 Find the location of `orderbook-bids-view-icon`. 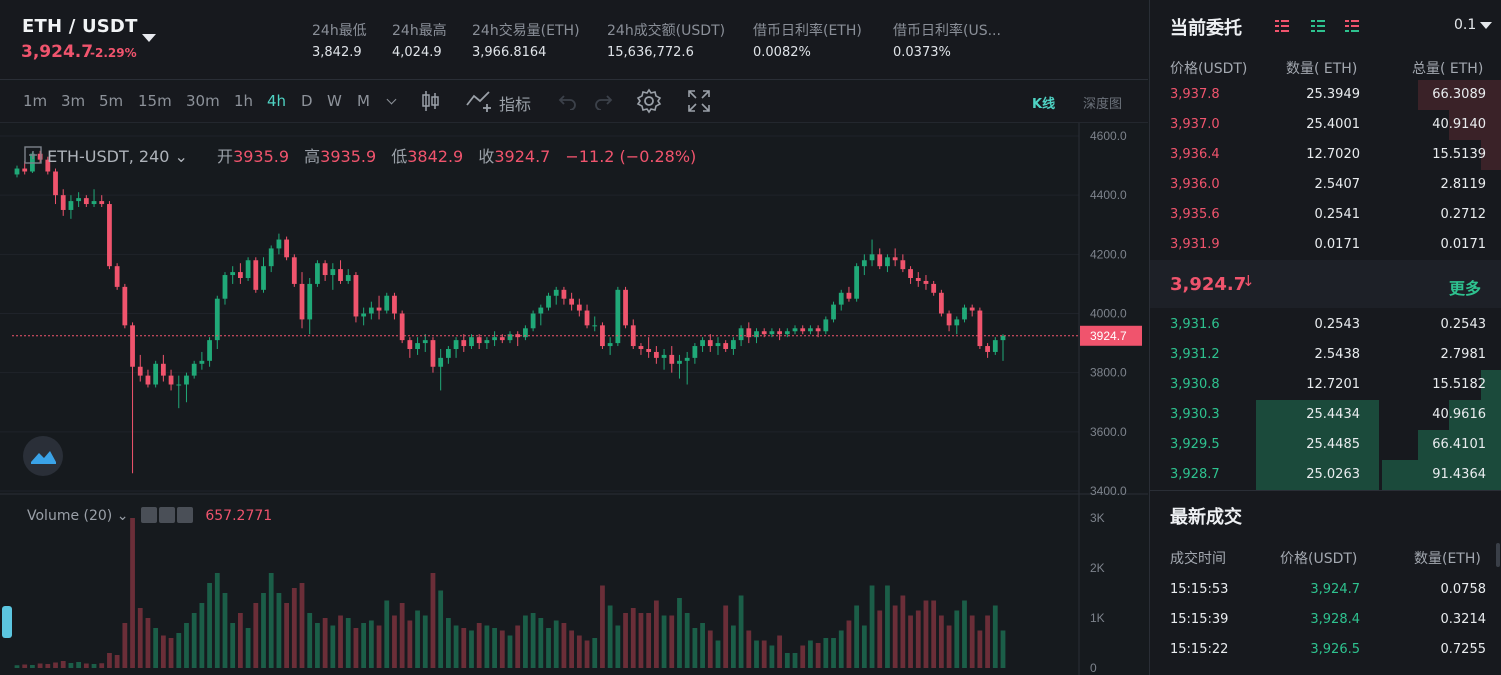

orderbook-bids-view-icon is located at coordinates (1318, 26).